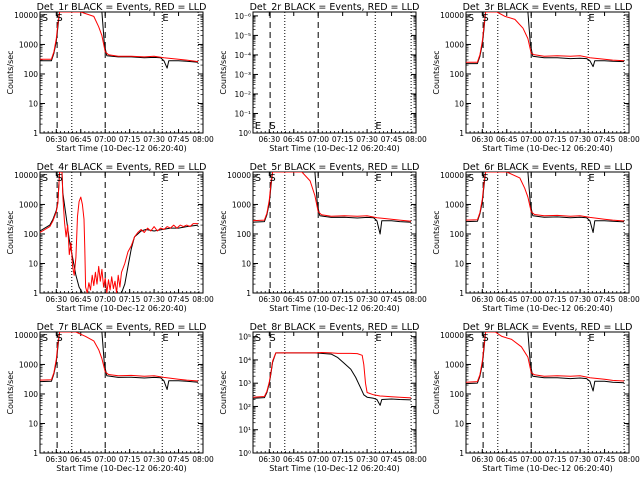 The width and height of the screenshot is (640, 480). Describe the element at coordinates (548, 327) in the screenshot. I see `chart-title: Det_9r BLACK = Events, RED = LLD` at that location.